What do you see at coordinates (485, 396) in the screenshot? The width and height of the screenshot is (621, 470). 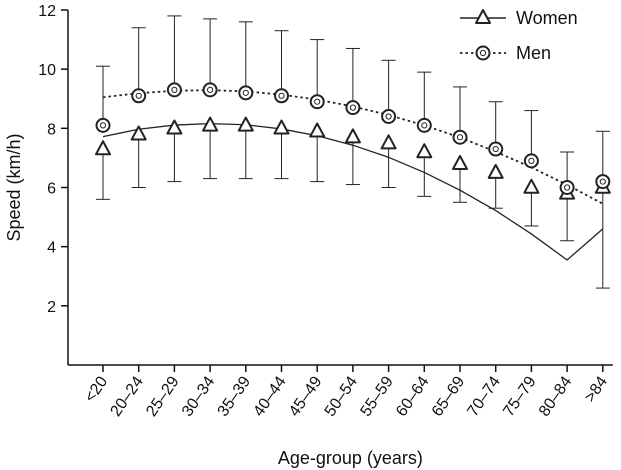 I see `x-tick-label: 70–74` at bounding box center [485, 396].